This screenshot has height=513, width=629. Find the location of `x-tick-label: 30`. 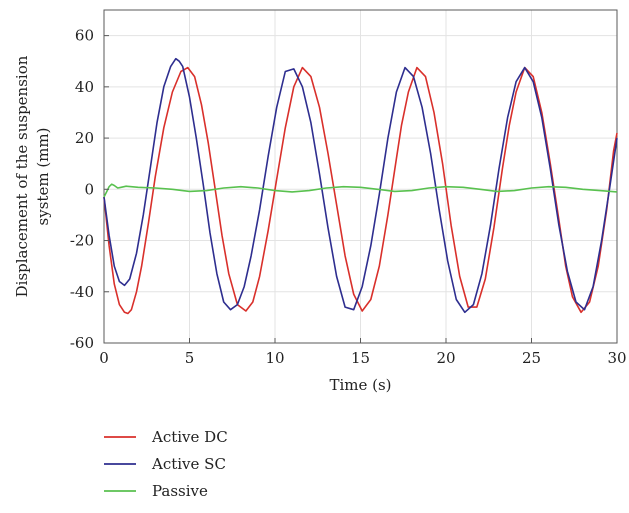

x-tick-label: 30 is located at coordinates (616, 358).